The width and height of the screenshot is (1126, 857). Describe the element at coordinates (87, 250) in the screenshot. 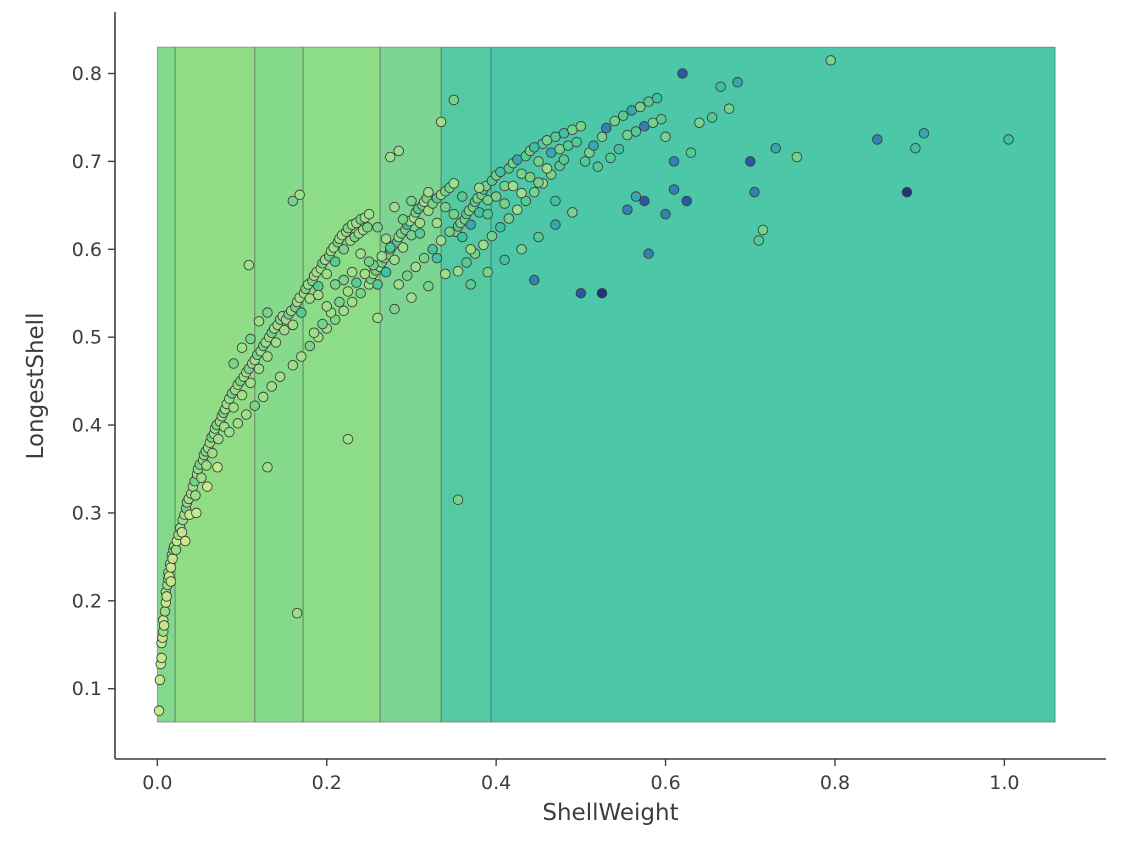

I see `y-tick-label: 0.6` at that location.